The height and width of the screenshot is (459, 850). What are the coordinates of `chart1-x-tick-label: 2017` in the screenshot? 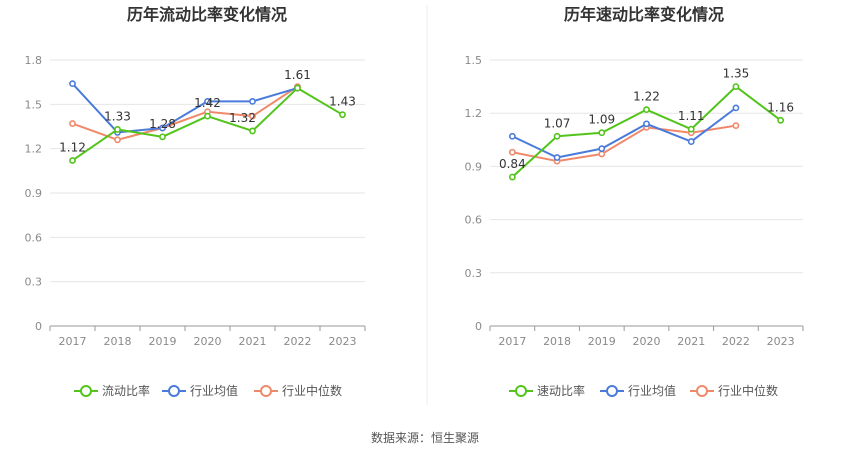 It's located at (73, 341).